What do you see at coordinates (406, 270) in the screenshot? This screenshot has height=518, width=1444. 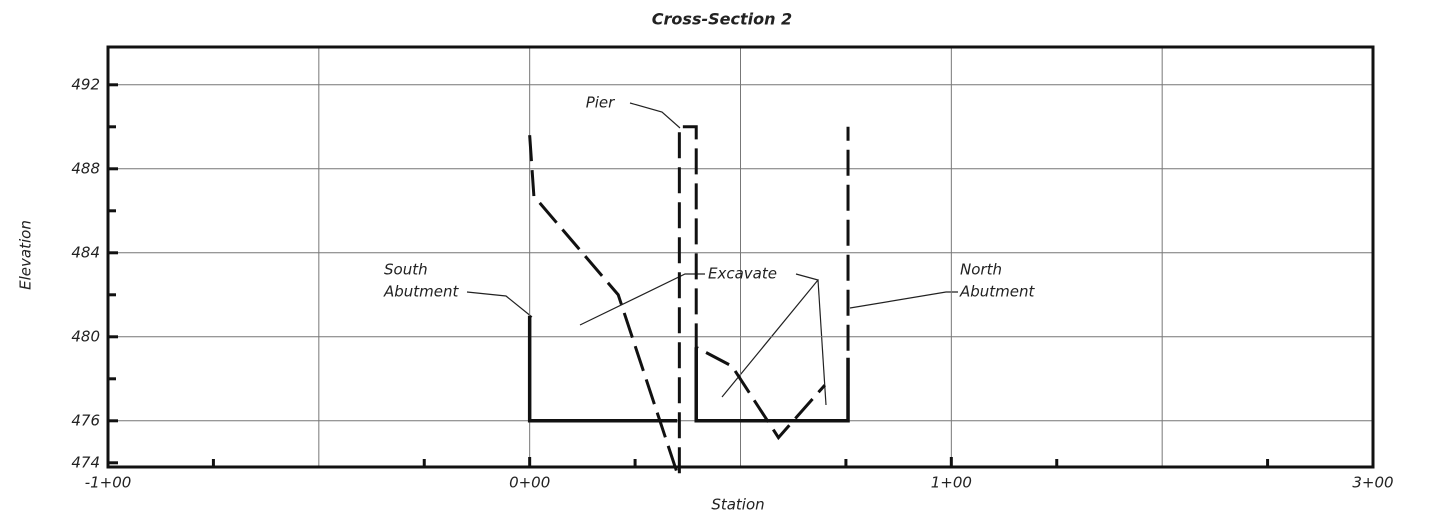 I see `annotation: South` at bounding box center [406, 270].